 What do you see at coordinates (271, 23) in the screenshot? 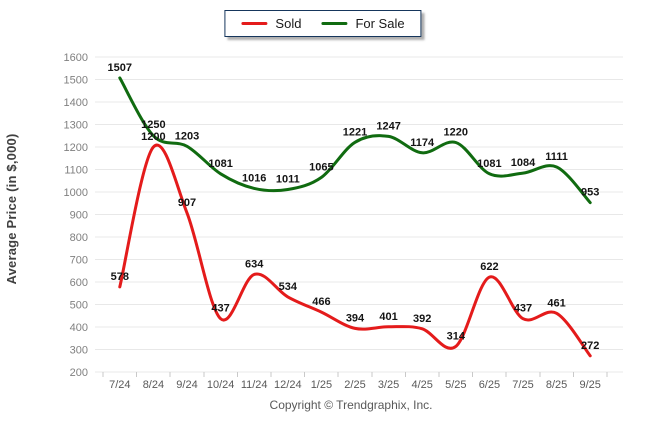
I see `legend-item-sold: Sold` at bounding box center [271, 23].